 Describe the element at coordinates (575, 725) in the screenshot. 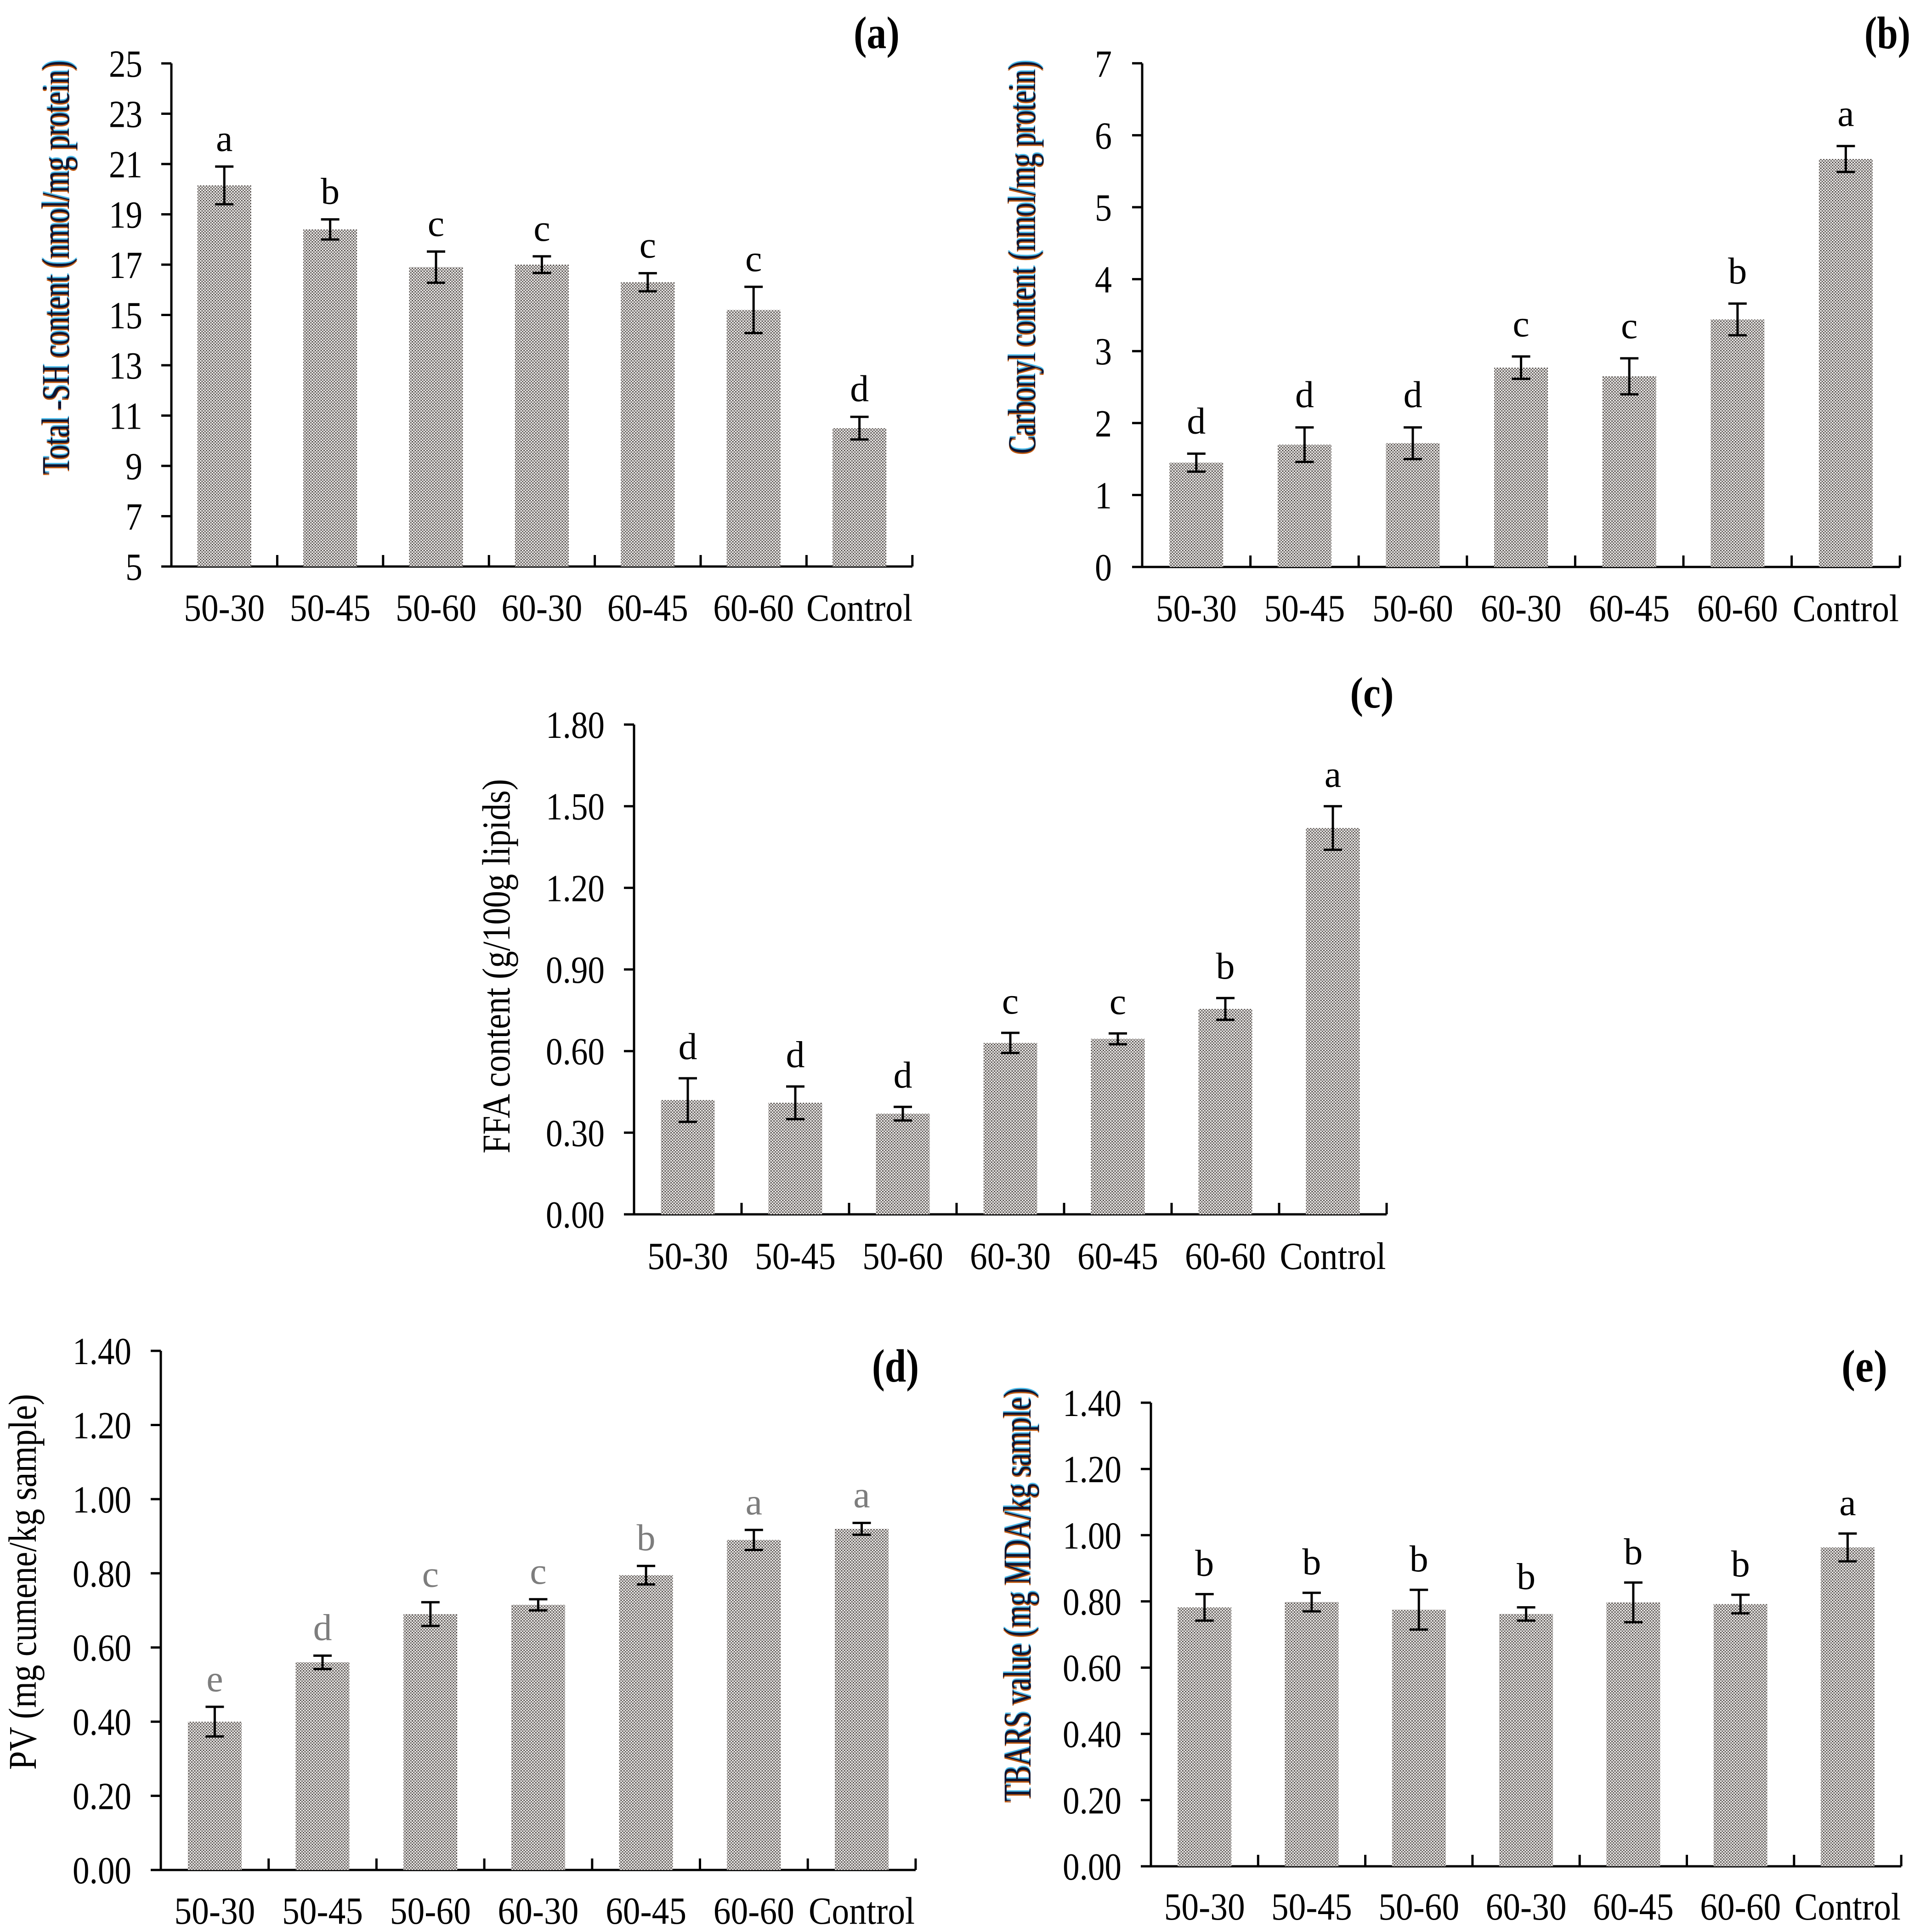

I see `svg-text: 1.80` at that location.